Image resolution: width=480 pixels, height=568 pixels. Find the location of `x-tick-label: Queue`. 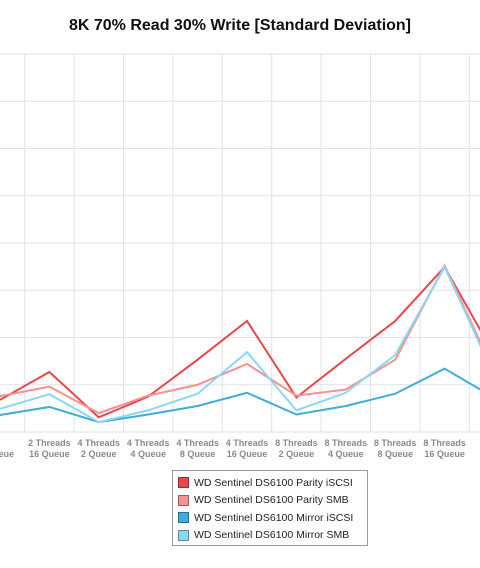

x-tick-label: Queue is located at coordinates (7, 454).